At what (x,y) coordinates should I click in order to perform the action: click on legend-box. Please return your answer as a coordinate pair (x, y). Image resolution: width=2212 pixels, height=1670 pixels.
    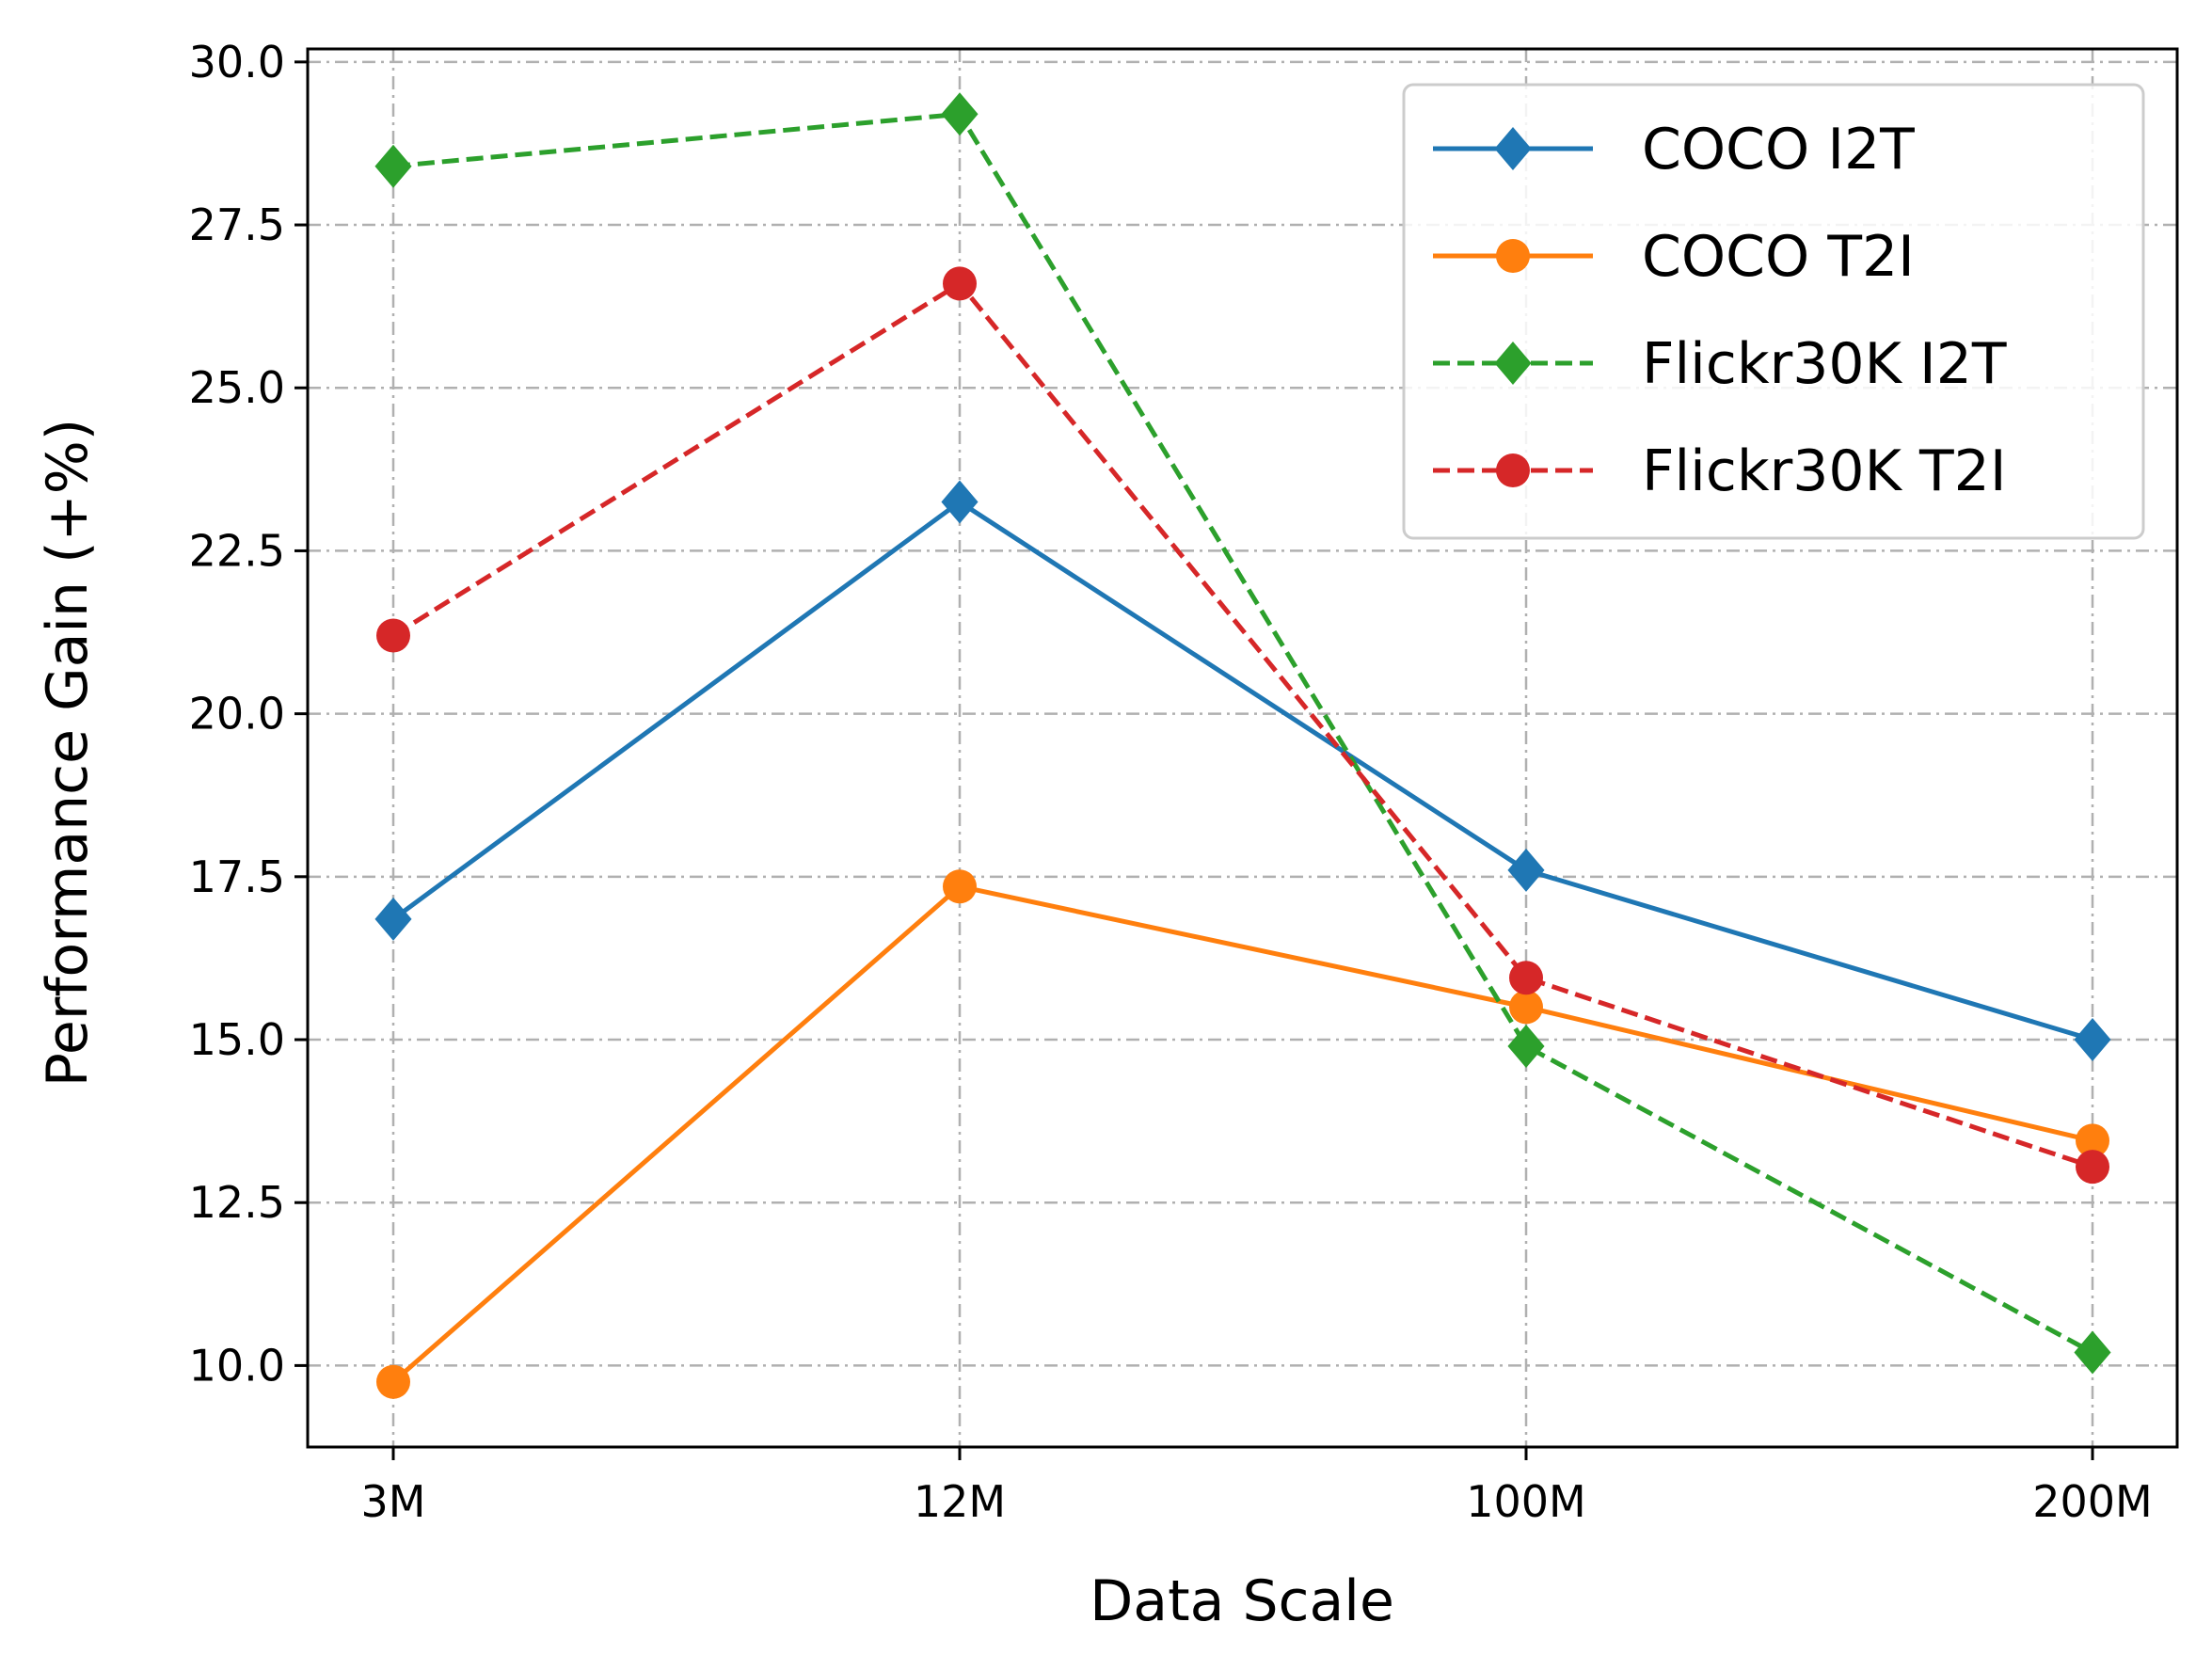
    Looking at the image, I should click on (1773, 311).